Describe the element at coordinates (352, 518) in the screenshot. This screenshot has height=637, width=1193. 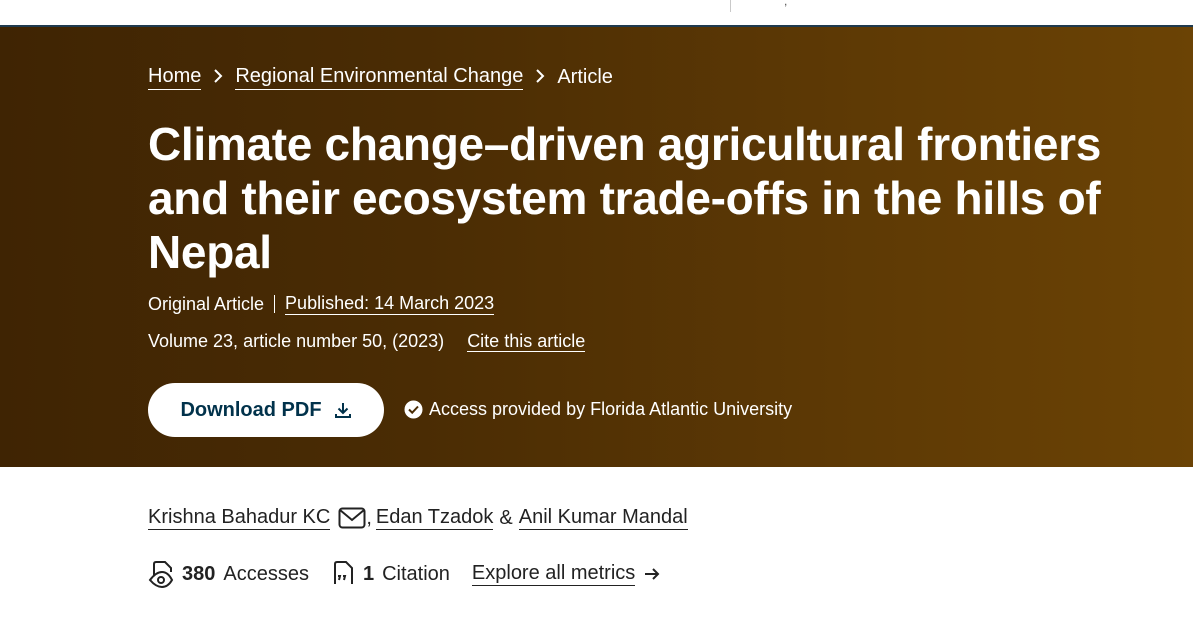
I see `envelope-icon` at that location.